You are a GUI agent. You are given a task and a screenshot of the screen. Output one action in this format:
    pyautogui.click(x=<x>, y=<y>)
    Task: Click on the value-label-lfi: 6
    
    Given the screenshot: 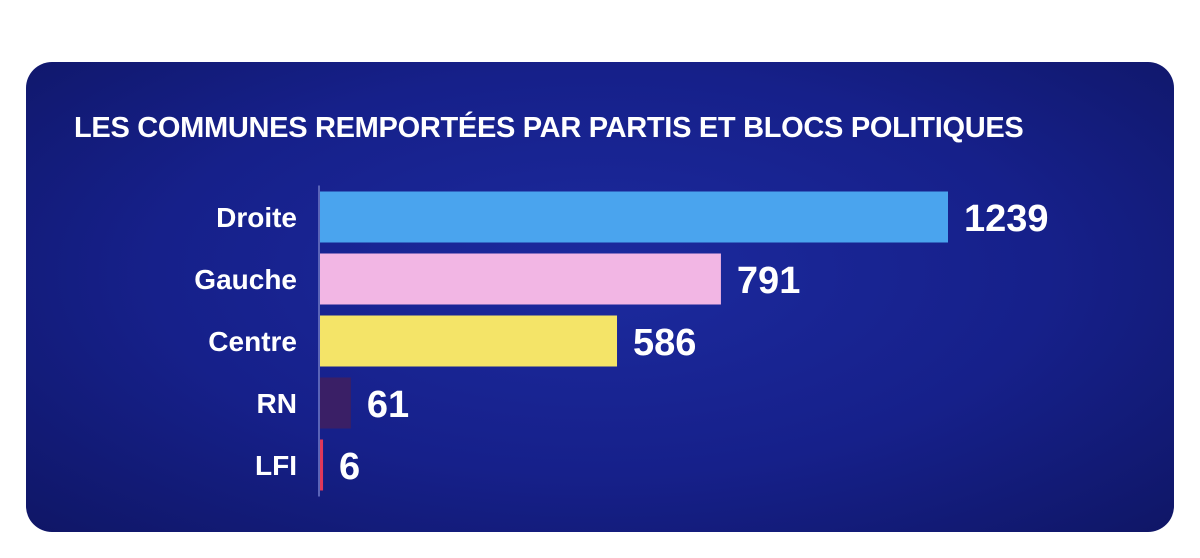 What is the action you would take?
    pyautogui.click(x=349, y=467)
    